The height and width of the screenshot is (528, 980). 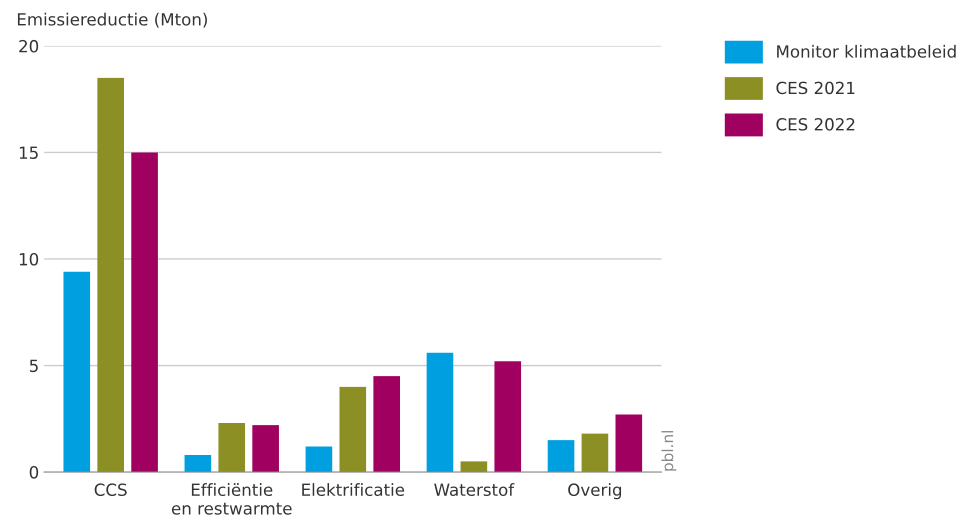 What do you see at coordinates (669, 451) in the screenshot?
I see `annotation: pbl.nl` at bounding box center [669, 451].